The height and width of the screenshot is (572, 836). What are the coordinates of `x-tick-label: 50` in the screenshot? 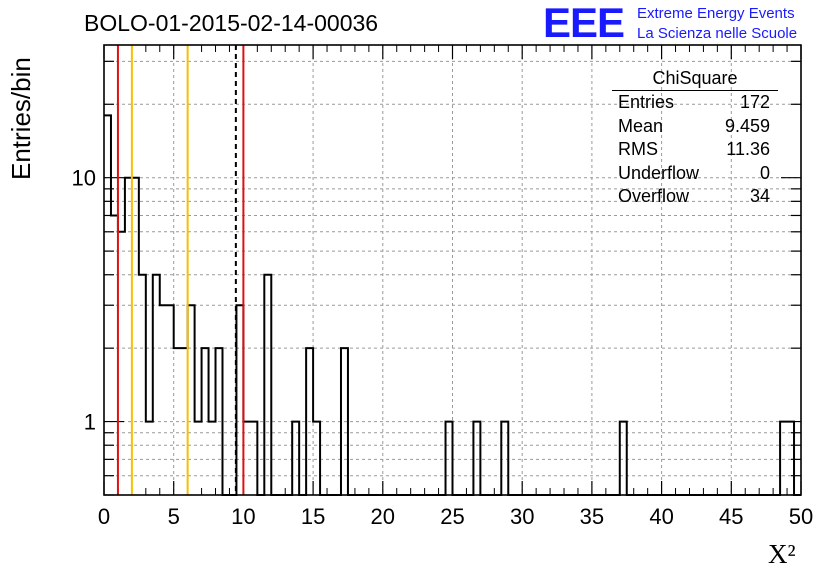 It's located at (801, 516).